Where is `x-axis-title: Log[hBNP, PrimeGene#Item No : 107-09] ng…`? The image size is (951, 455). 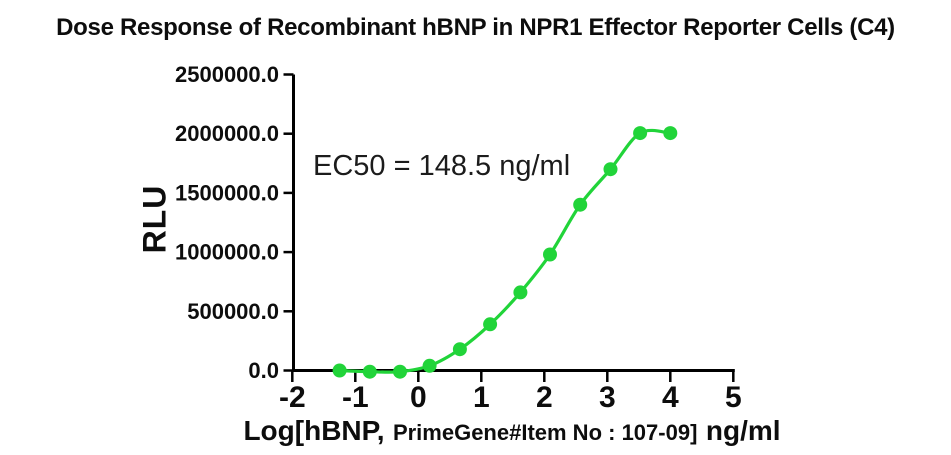 x-axis-title: Log[hBNP, PrimeGene#Item No : 107-09] ng… is located at coordinates (512, 431).